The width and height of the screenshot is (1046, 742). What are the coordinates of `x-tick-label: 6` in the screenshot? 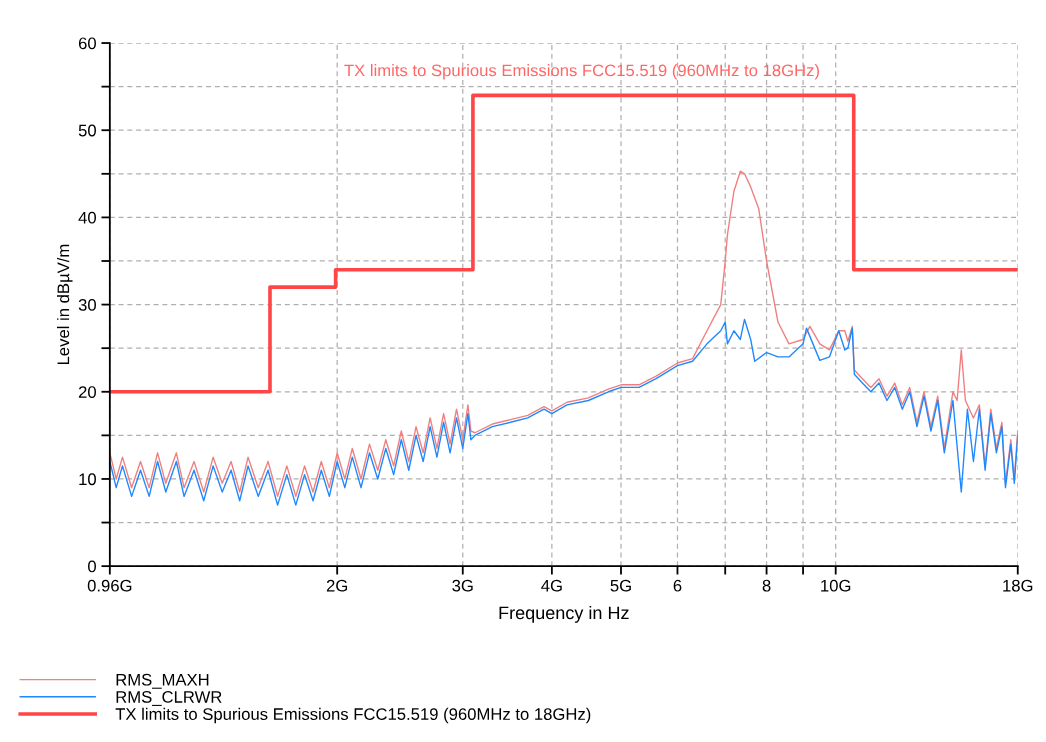 It's located at (677, 585).